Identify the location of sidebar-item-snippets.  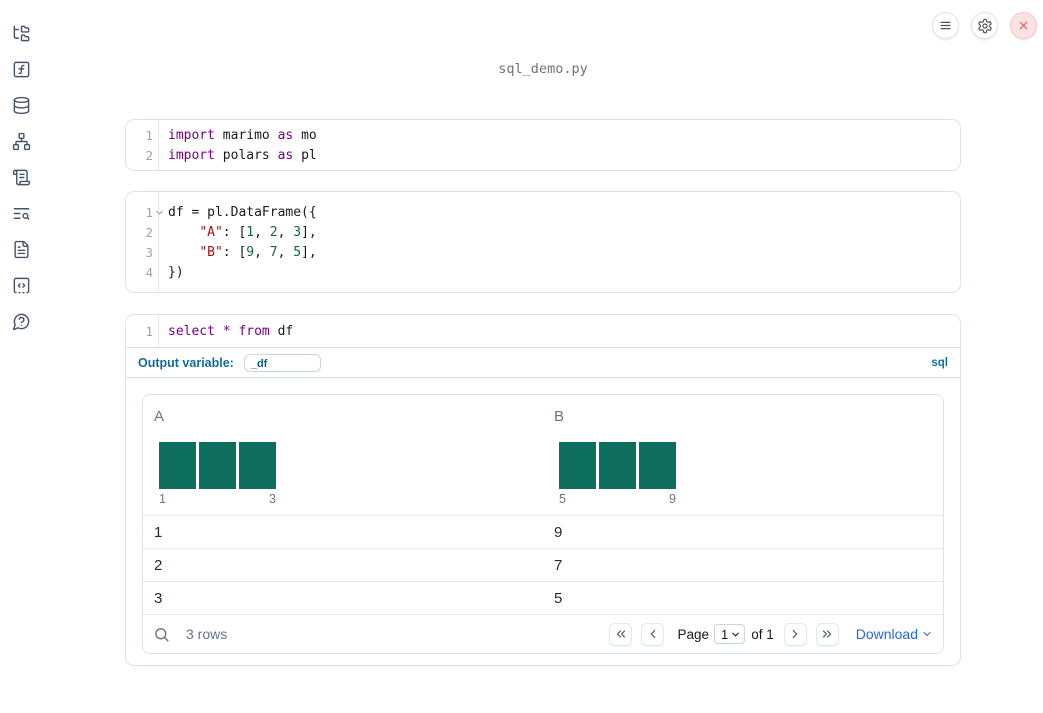
(22, 285).